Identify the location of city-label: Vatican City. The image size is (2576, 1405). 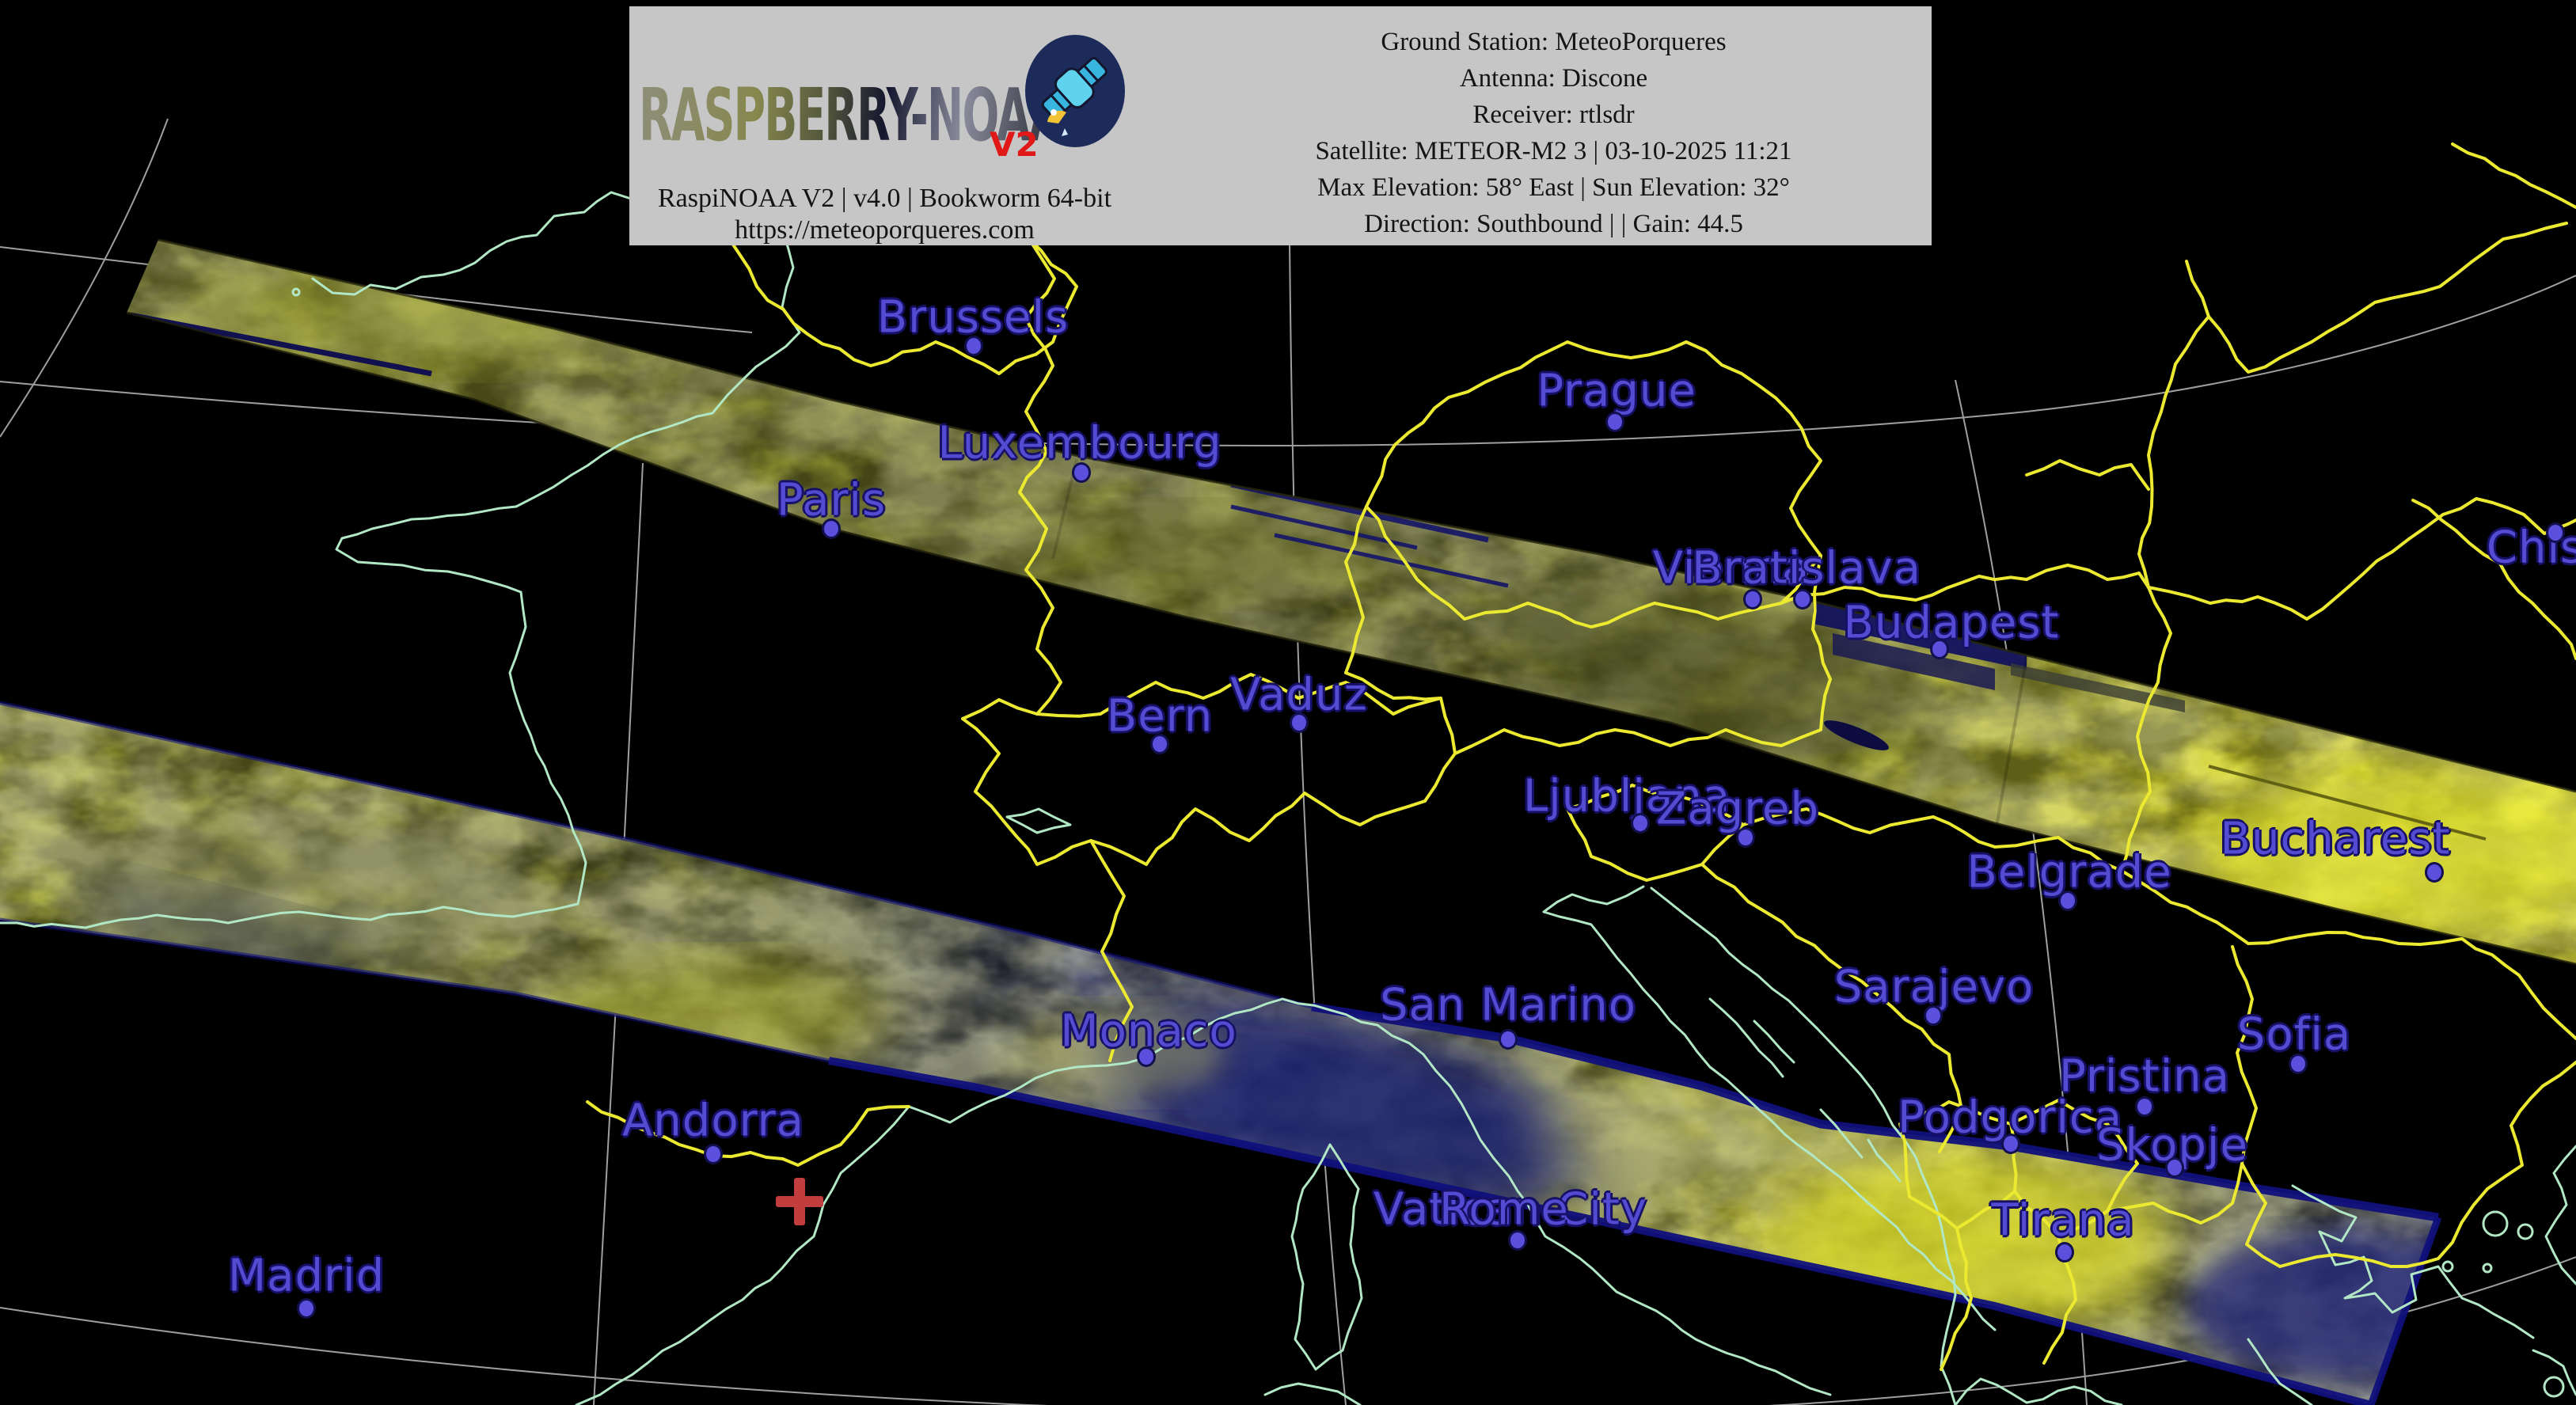
(1510, 1209).